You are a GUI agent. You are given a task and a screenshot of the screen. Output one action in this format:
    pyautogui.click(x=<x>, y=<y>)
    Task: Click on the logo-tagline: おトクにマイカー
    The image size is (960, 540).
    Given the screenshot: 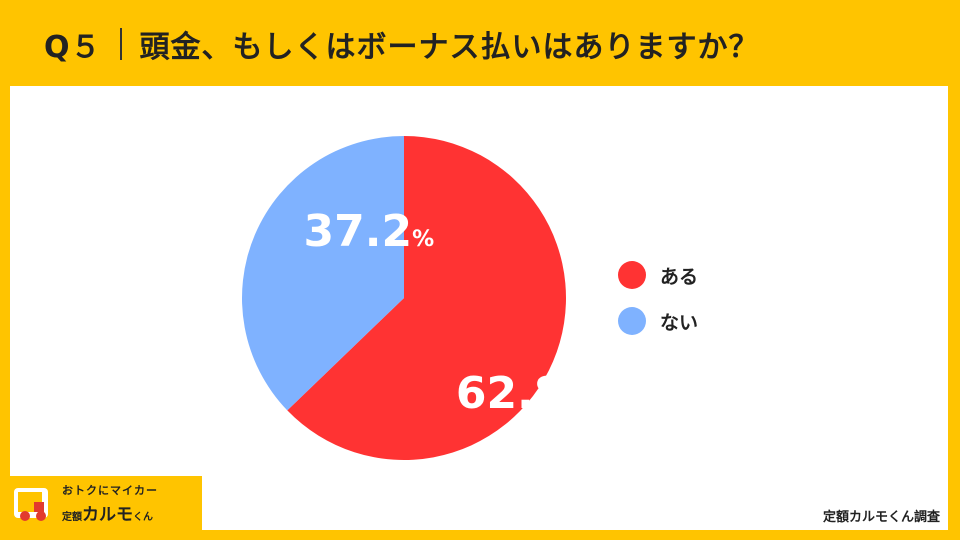 What is the action you would take?
    pyautogui.click(x=110, y=490)
    